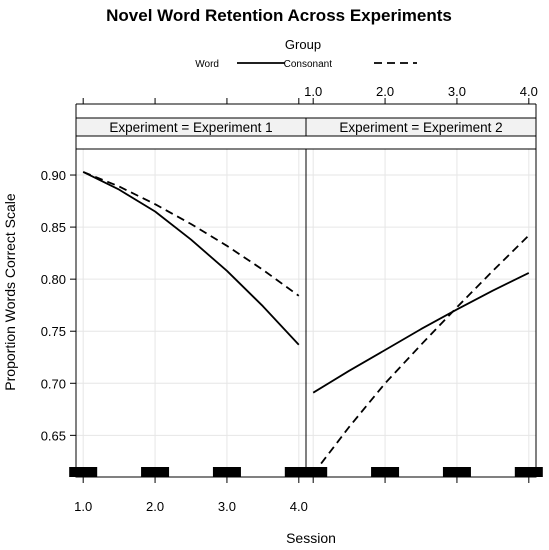 This screenshot has width=549, height=550. Describe the element at coordinates (299, 506) in the screenshot. I see `x-tick-label-bottom: 4.0` at that location.